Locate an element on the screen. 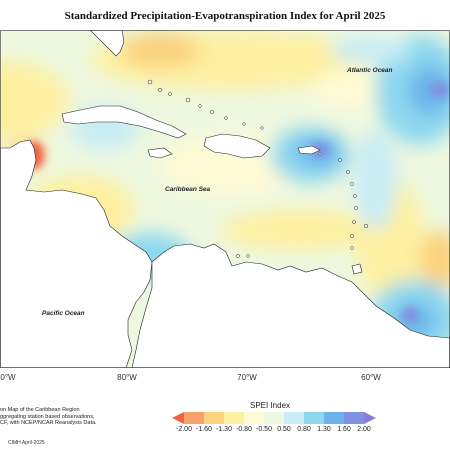 The width and height of the screenshot is (450, 450). legend-swatch-max is located at coordinates (370, 418).